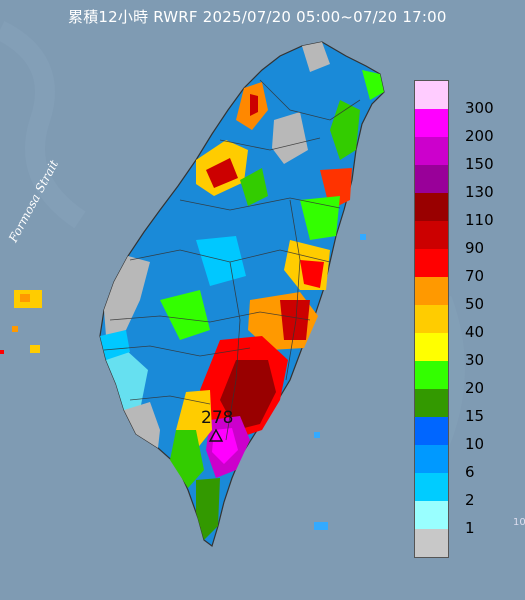 The image size is (525, 600). I want to click on peak-marker, so click(216, 435).